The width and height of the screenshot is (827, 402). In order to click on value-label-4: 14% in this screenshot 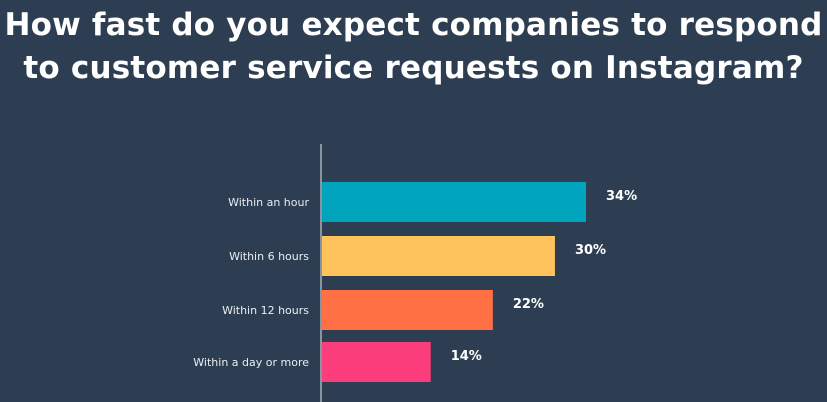, I will do `click(466, 356)`.